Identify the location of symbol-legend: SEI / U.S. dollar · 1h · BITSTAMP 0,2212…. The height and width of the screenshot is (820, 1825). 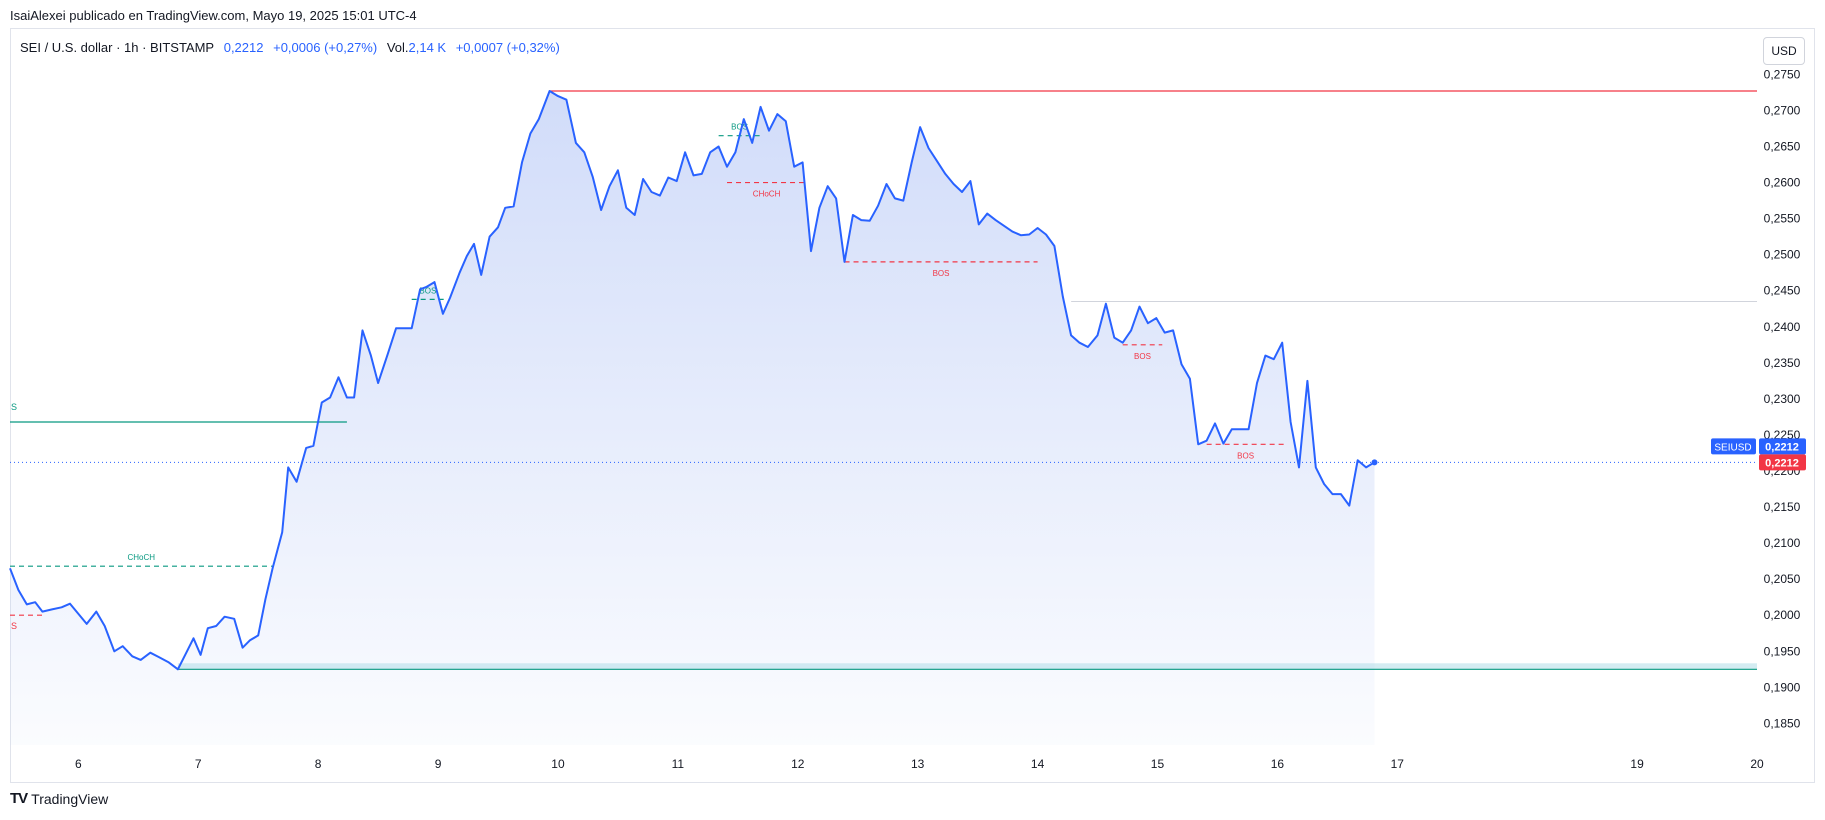
(293, 47).